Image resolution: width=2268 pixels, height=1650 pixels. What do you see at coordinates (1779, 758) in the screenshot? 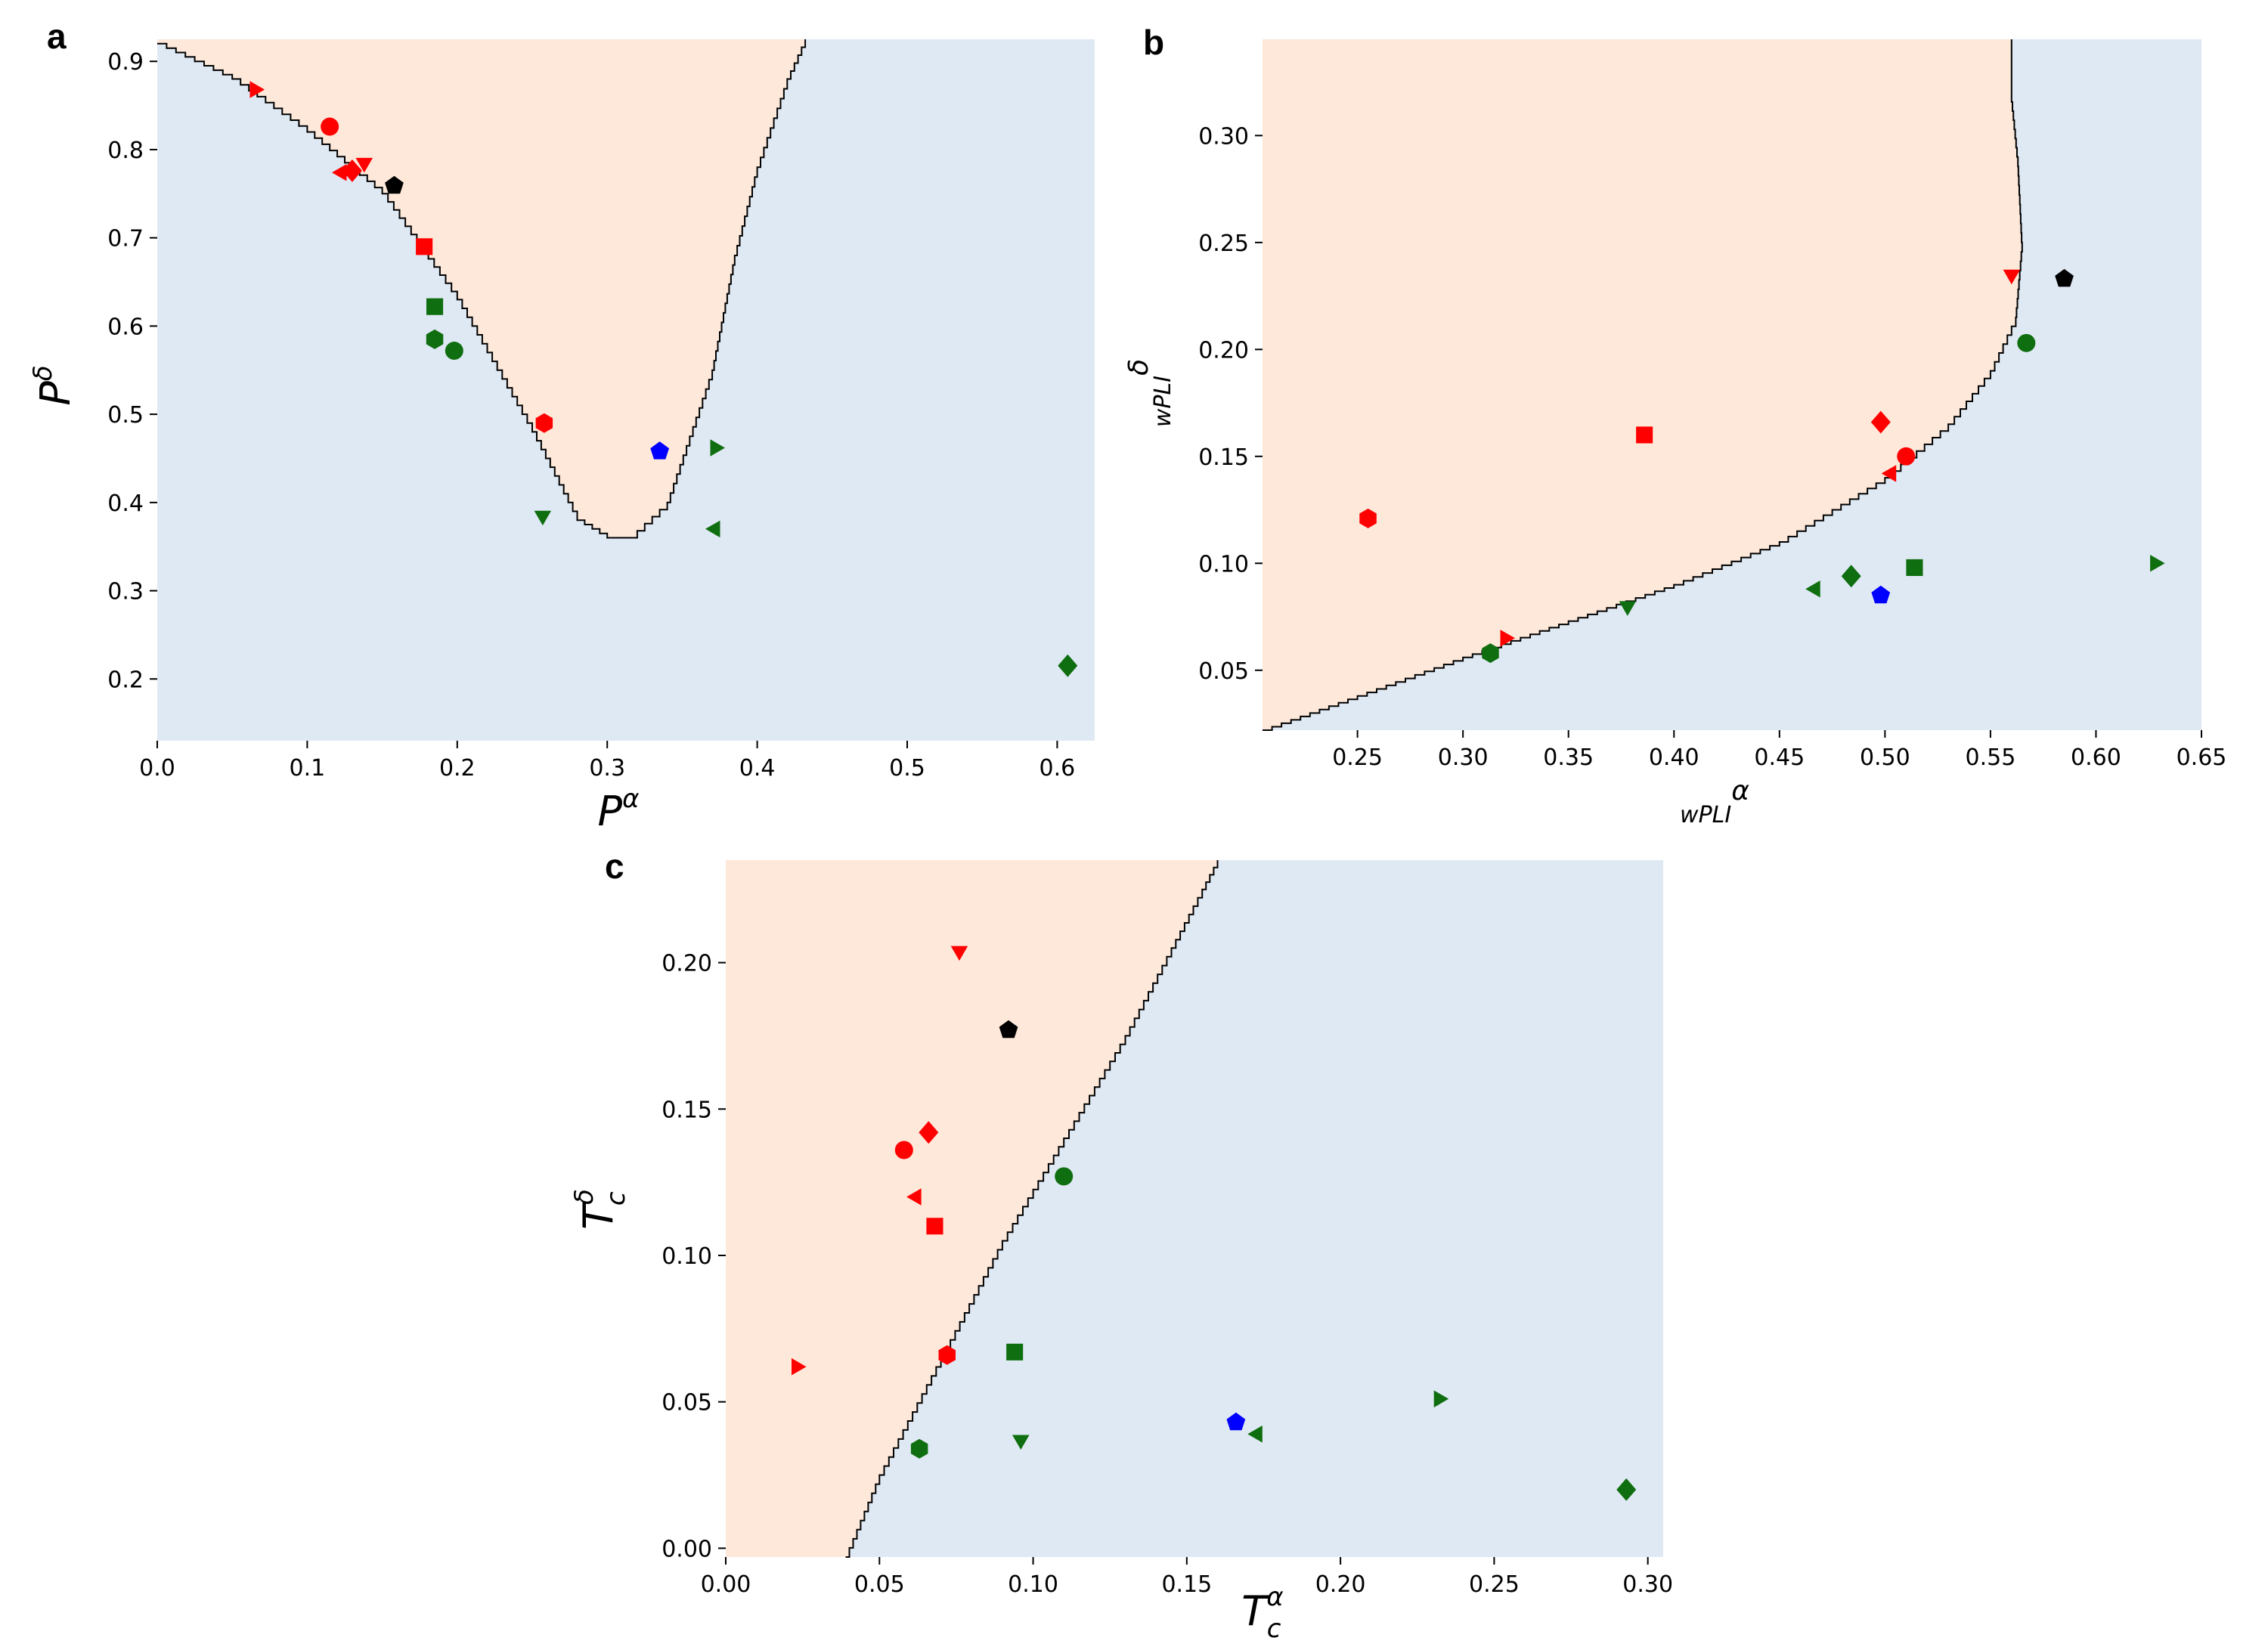
I see `x-tick-label: 0.45` at bounding box center [1779, 758].